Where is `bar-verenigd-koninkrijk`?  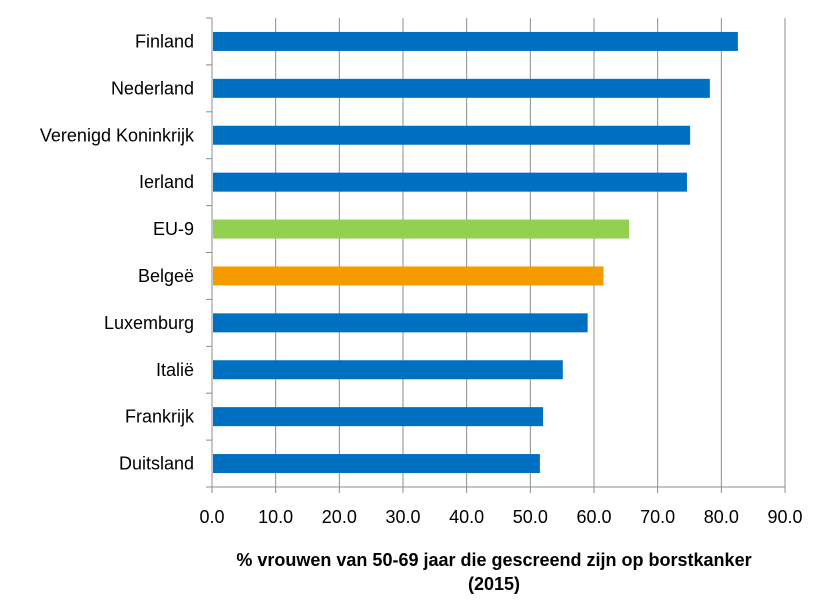
bar-verenigd-koninkrijk is located at coordinates (452, 135).